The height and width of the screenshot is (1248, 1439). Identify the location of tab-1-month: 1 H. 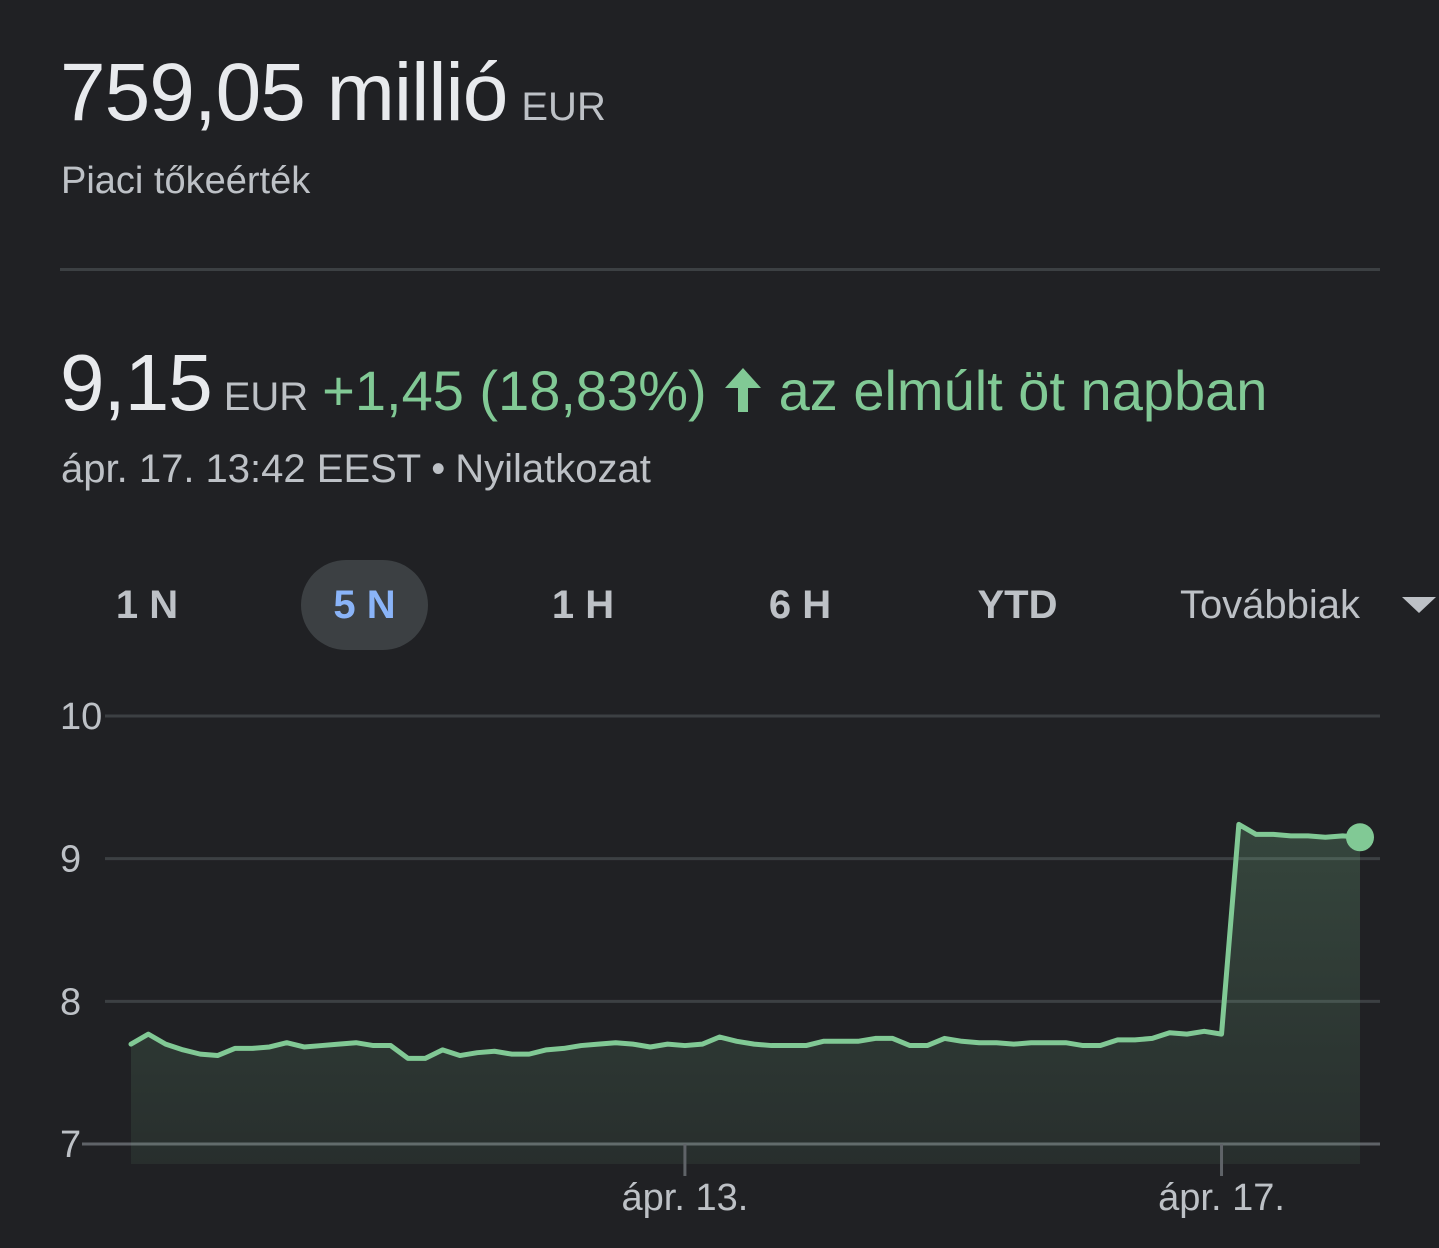
(583, 605).